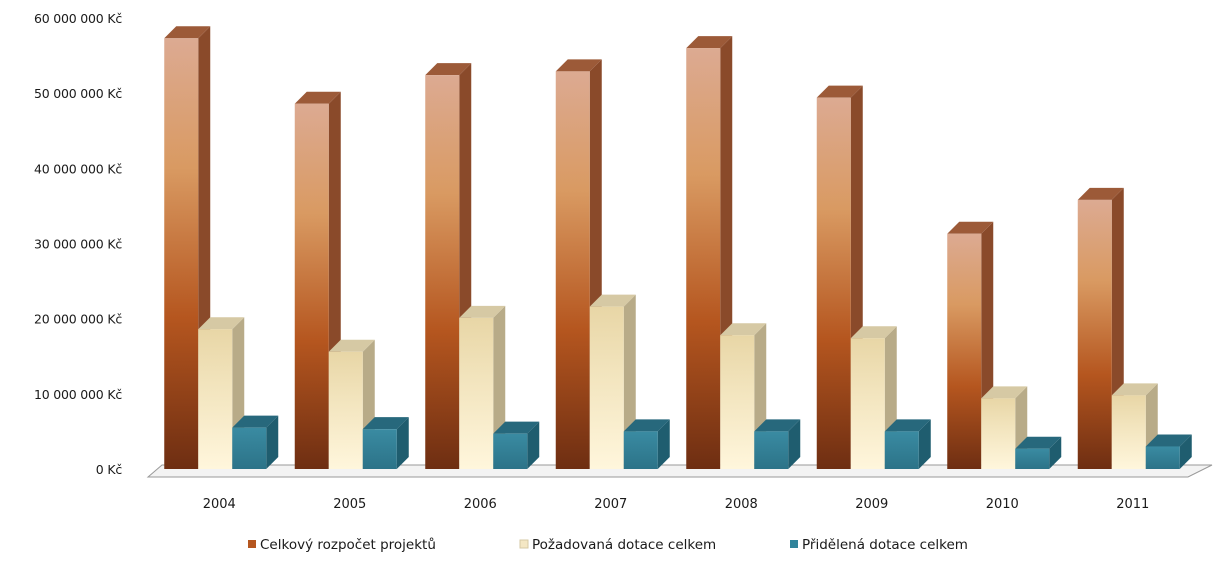 This screenshot has width=1224, height=564. What do you see at coordinates (480, 504) in the screenshot?
I see `x-tick-label: 2006` at bounding box center [480, 504].